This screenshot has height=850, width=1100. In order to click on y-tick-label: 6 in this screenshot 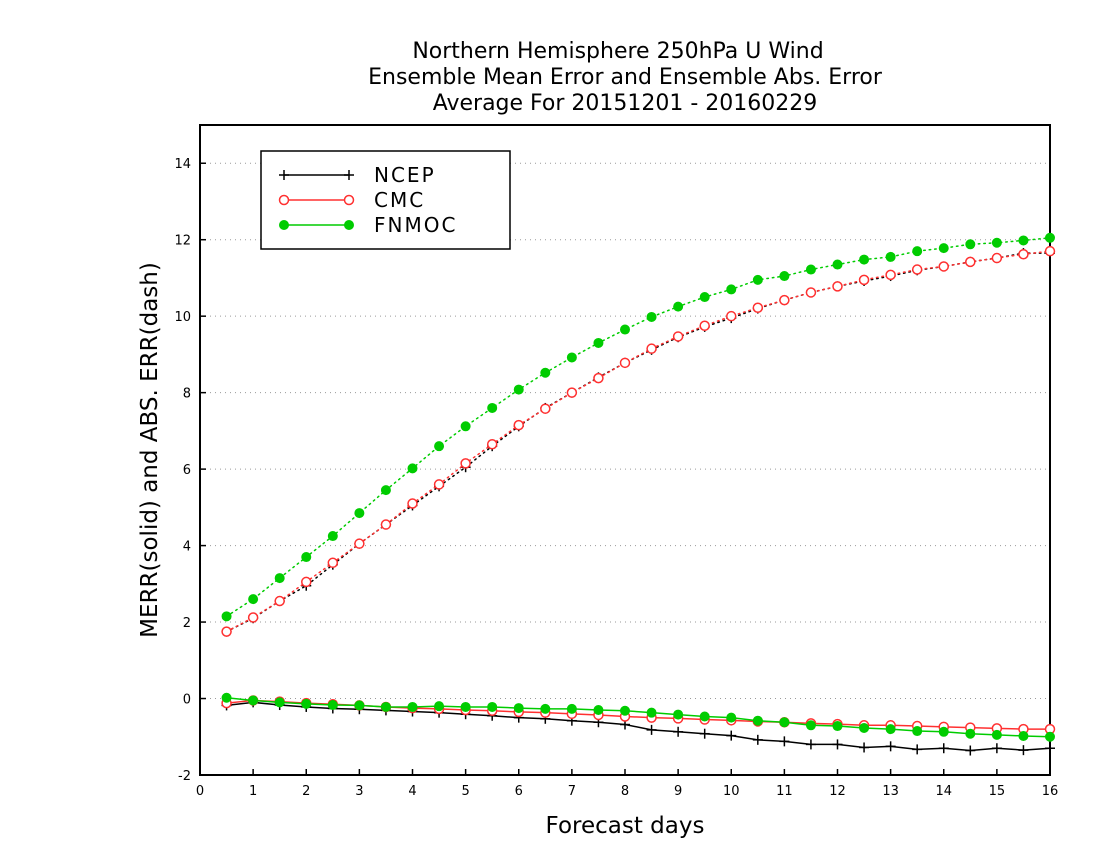, I will do `click(187, 470)`.